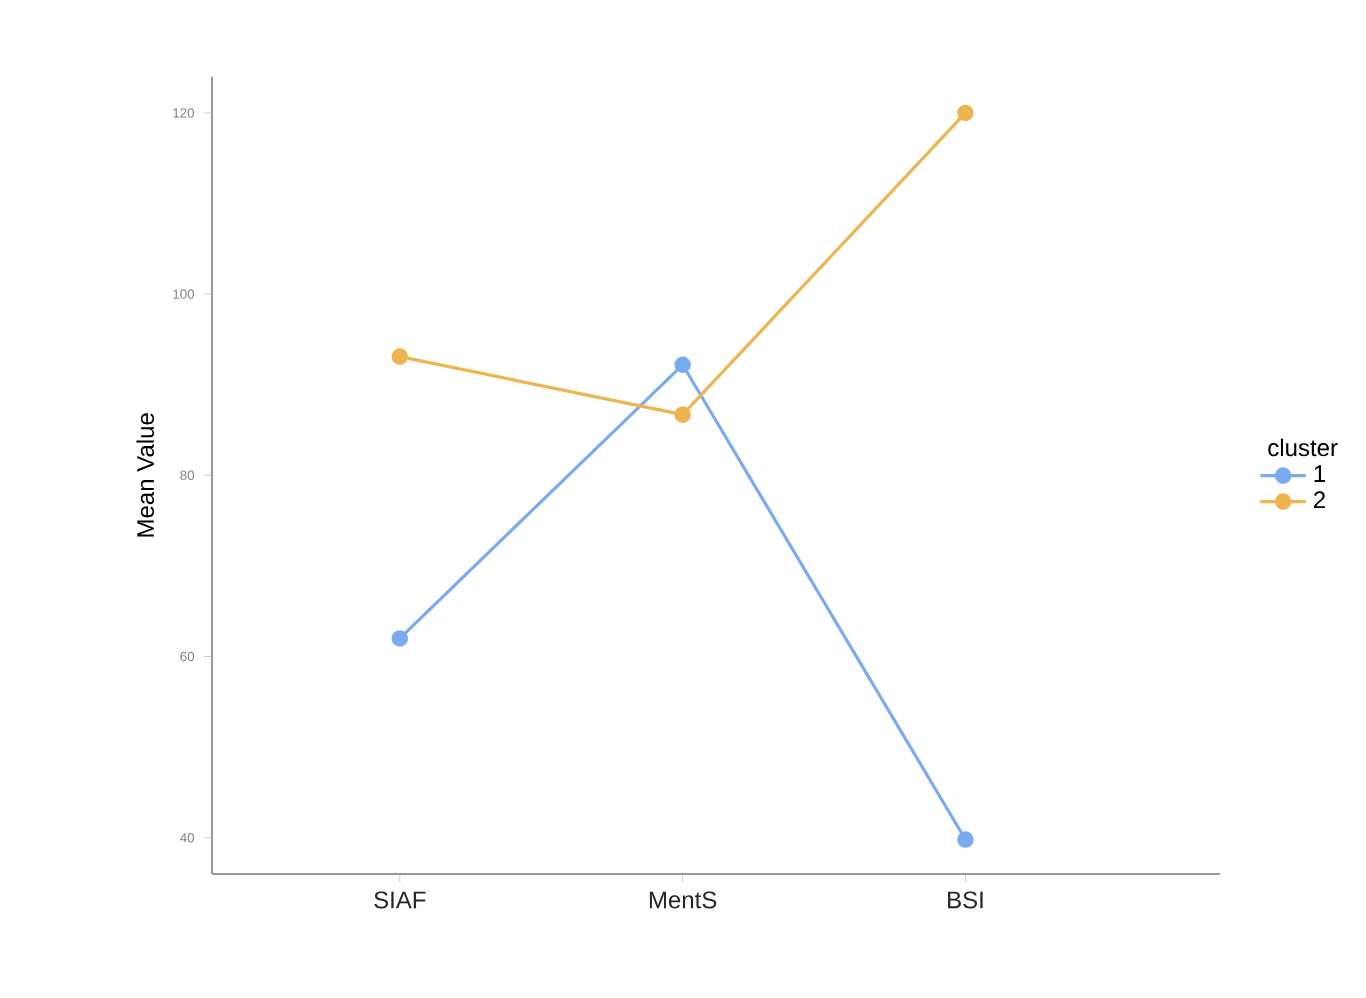 Image resolution: width=1366 pixels, height=998 pixels. What do you see at coordinates (145, 475) in the screenshot?
I see `y-axis-title: Mean Value` at bounding box center [145, 475].